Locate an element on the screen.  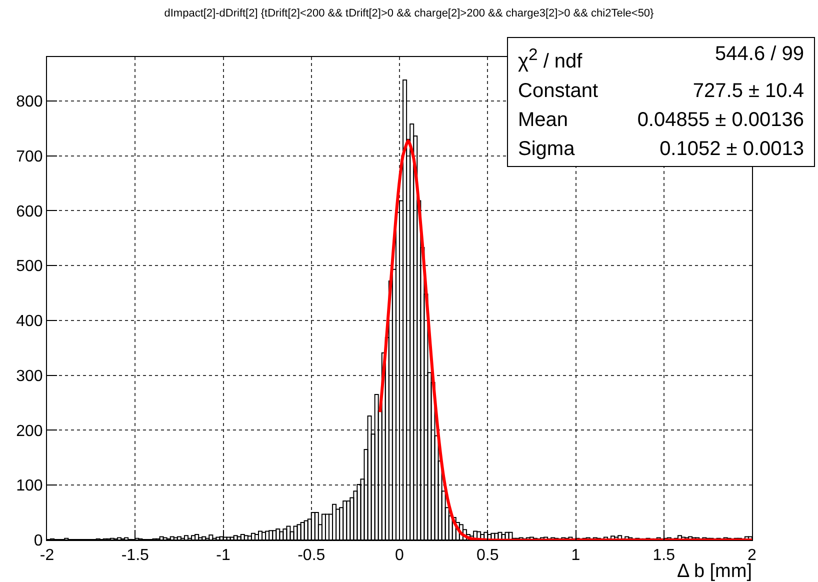
annotation: 0.04855 ± 0.00136 is located at coordinates (720, 120).